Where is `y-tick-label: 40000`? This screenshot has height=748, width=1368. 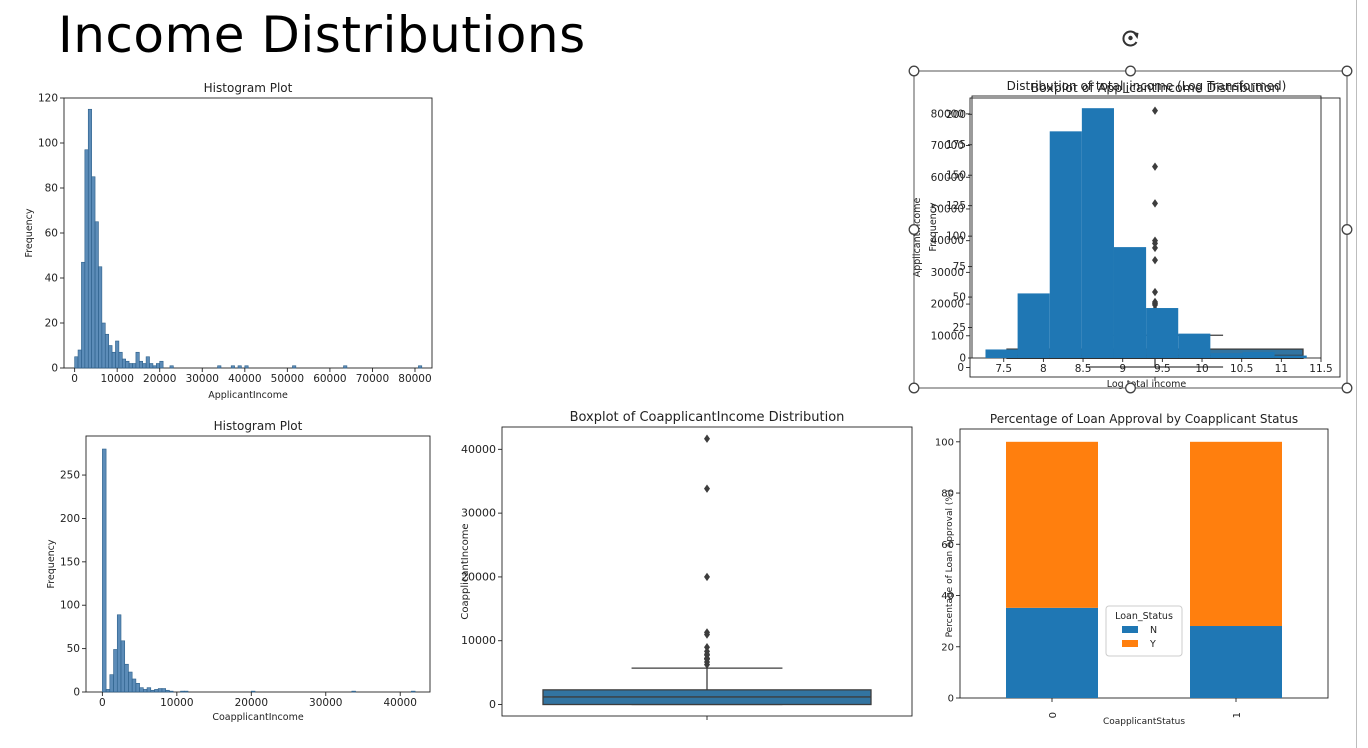 y-tick-label: 40000 is located at coordinates (478, 449).